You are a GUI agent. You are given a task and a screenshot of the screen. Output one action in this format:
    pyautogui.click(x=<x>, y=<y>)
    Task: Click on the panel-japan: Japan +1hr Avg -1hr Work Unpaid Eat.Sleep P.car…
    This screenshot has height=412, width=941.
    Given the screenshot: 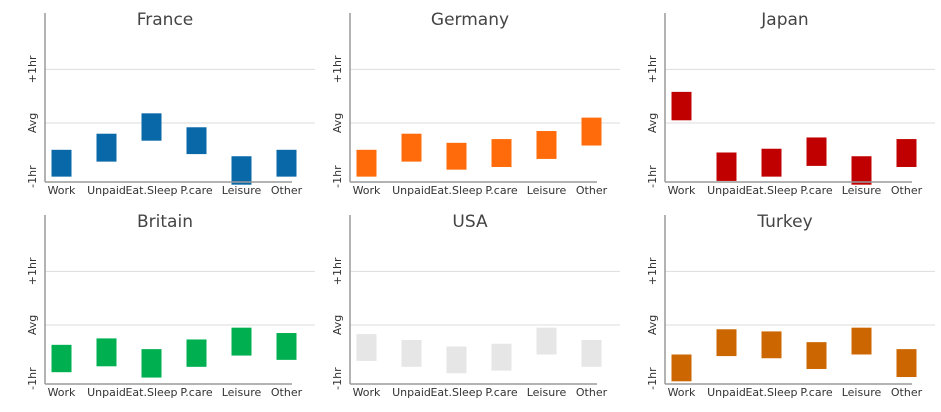 What is the action you would take?
    pyautogui.click(x=790, y=103)
    